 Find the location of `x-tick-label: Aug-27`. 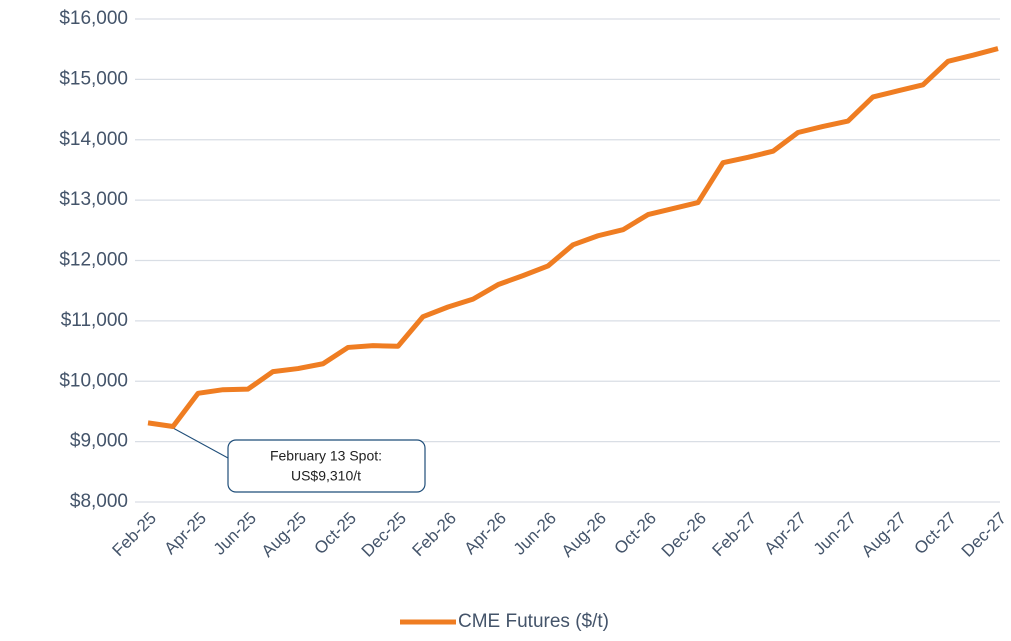

x-tick-label: Aug-27 is located at coordinates (884, 535).